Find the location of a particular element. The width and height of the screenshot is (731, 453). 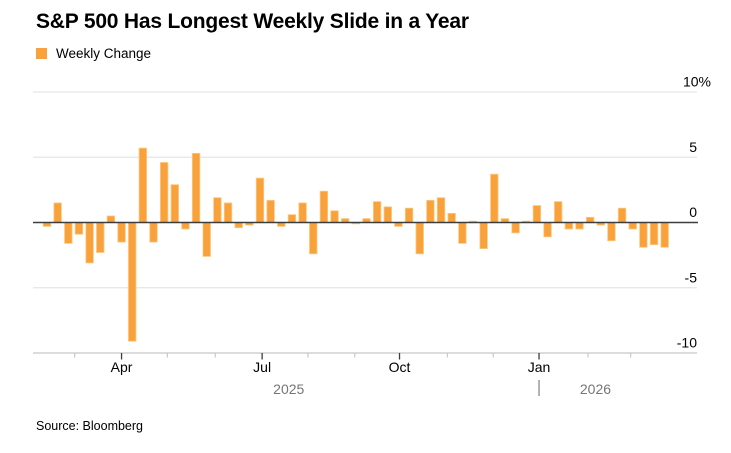

legend-swatch is located at coordinates (41, 53).